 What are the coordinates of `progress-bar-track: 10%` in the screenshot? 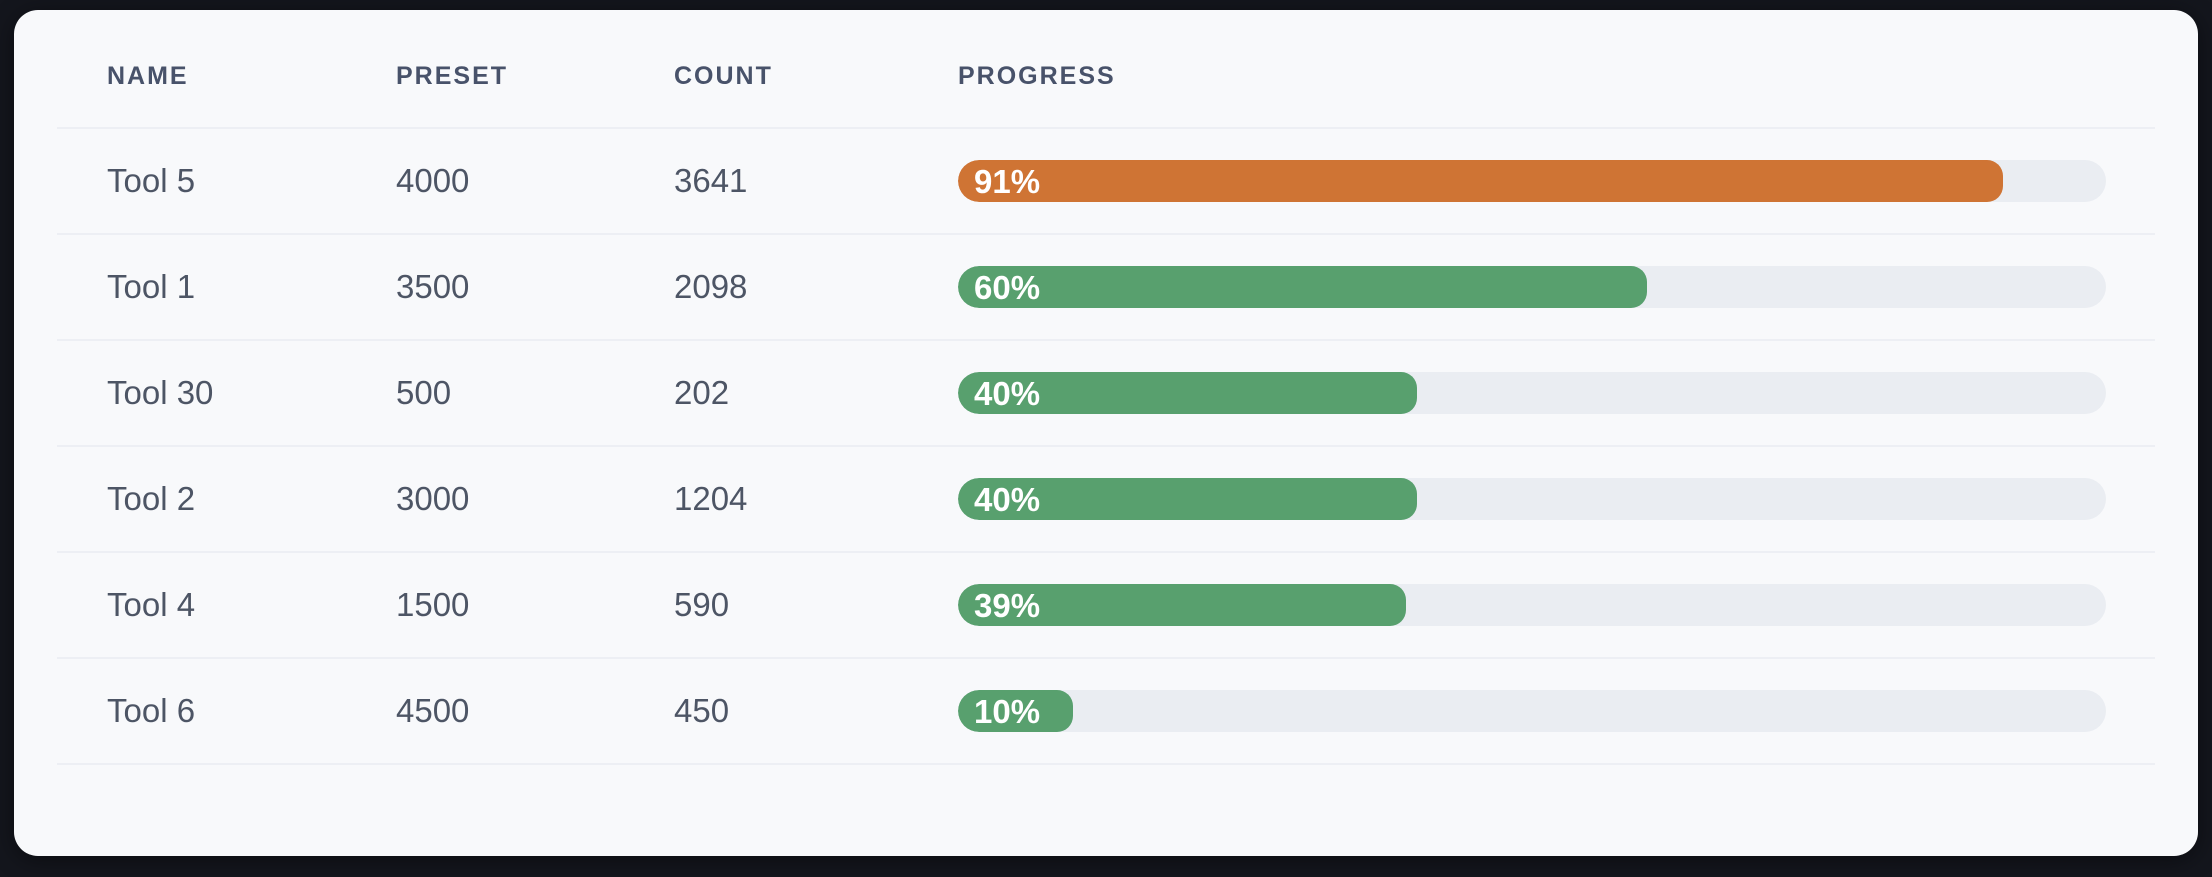 It's located at (1532, 711).